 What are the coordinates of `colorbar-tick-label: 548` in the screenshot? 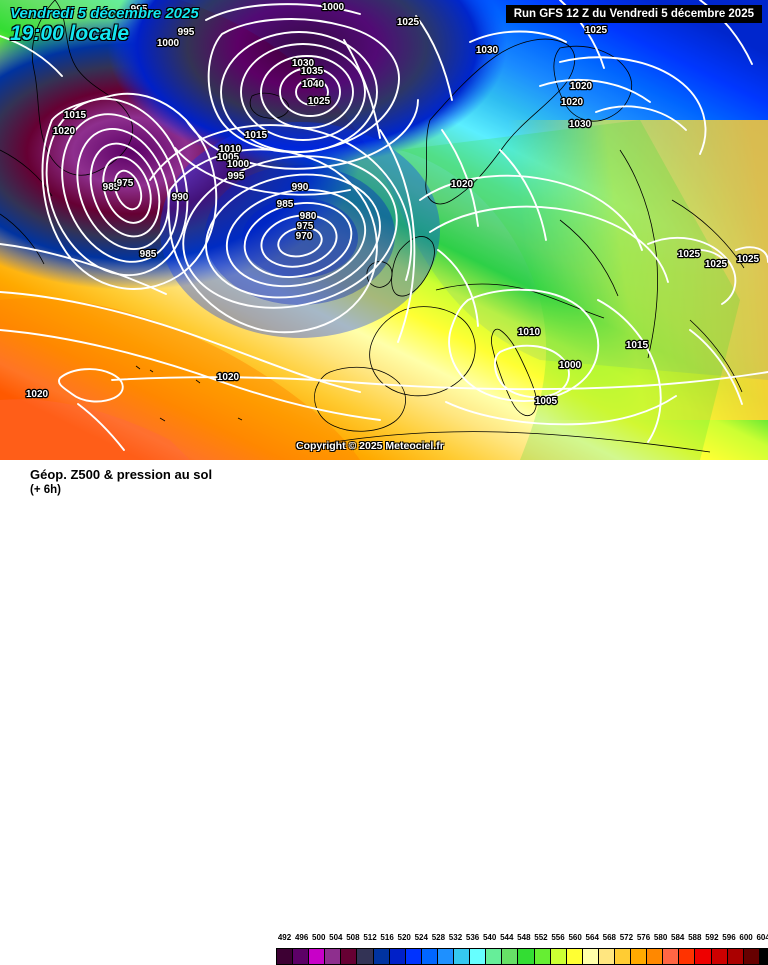 It's located at (524, 937).